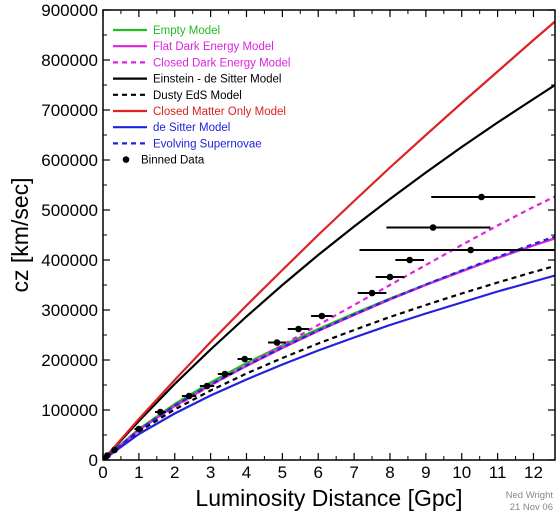 The width and height of the screenshot is (557, 520). What do you see at coordinates (69, 110) in the screenshot?
I see `y-tick-label: 700000` at bounding box center [69, 110].